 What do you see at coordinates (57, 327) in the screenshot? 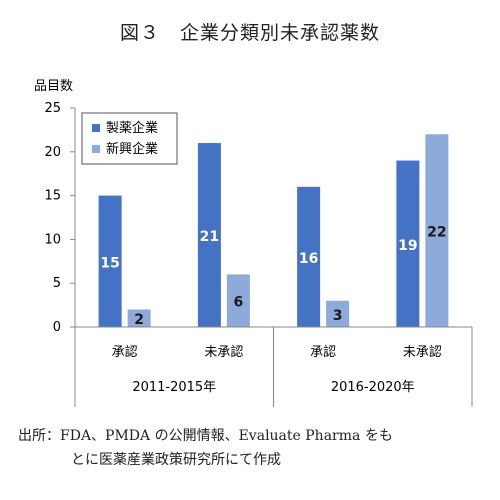
I see `y-tick-label: 0` at bounding box center [57, 327].